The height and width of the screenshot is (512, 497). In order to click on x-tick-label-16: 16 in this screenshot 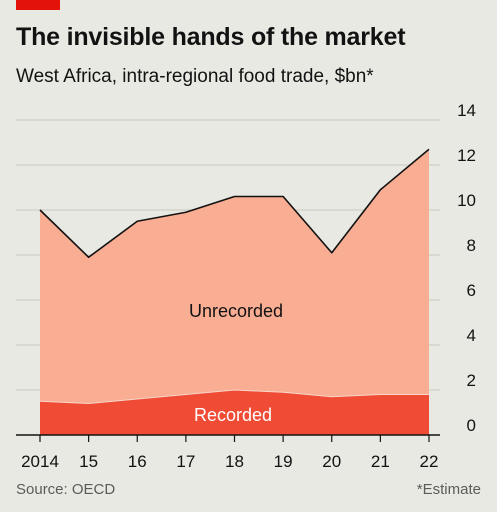, I will do `click(137, 461)`.